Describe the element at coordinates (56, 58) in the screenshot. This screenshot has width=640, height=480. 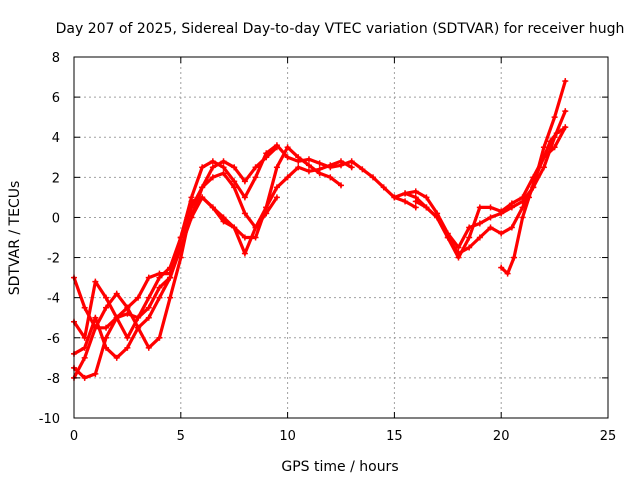
I see `y-tick-label: 8` at that location.